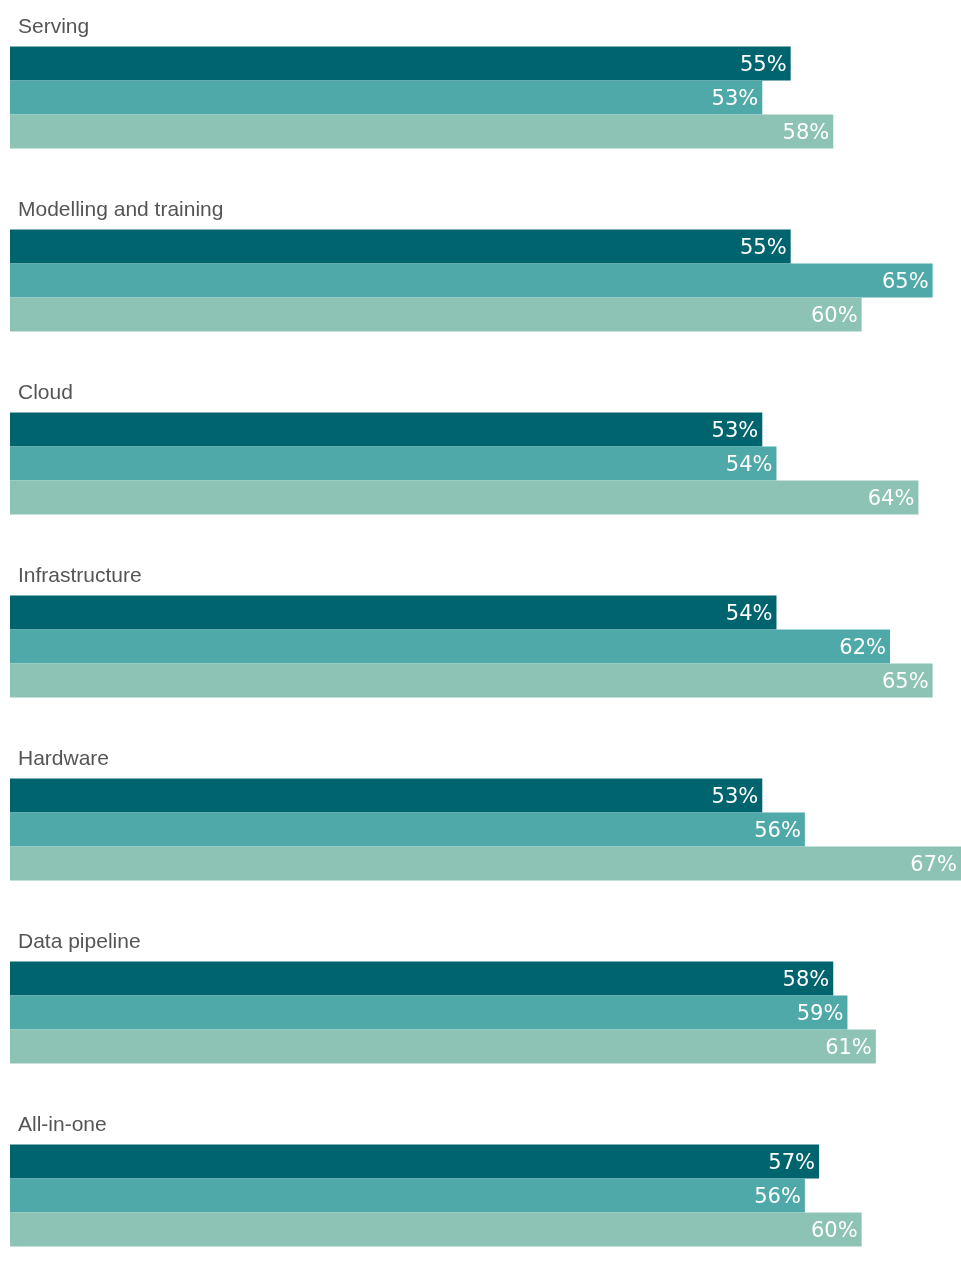 This screenshot has width=961, height=1287. I want to click on y-tick-label: Modelling and training, so click(121, 208).